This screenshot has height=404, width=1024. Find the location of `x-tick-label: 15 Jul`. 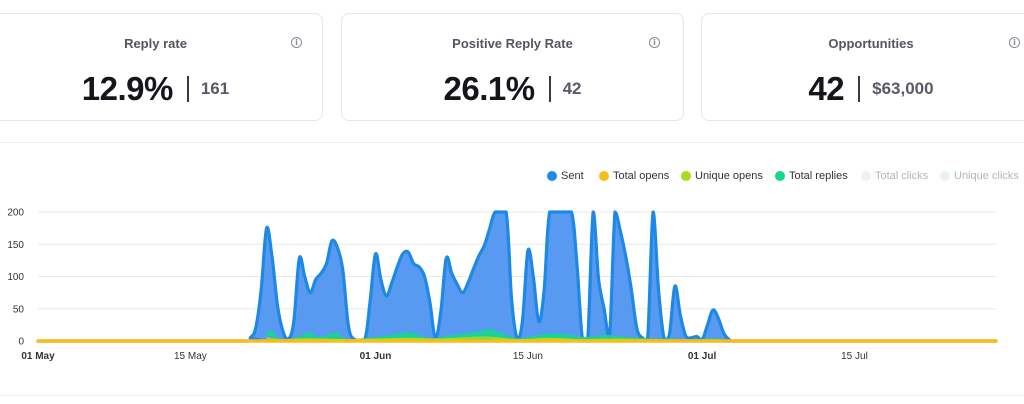

x-tick-label: 15 Jul is located at coordinates (854, 356).